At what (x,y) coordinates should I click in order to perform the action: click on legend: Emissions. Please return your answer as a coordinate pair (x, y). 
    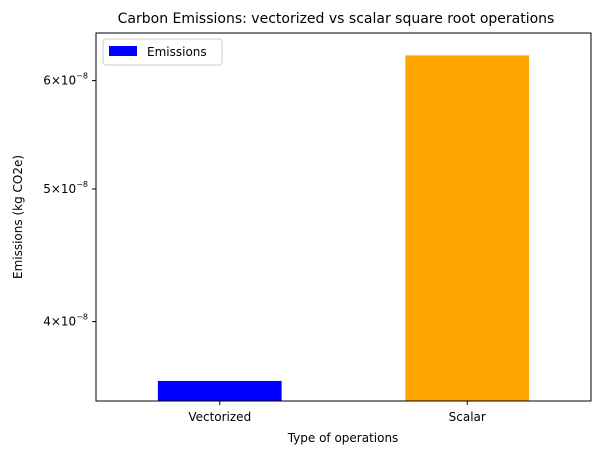
    Looking at the image, I should click on (162, 52).